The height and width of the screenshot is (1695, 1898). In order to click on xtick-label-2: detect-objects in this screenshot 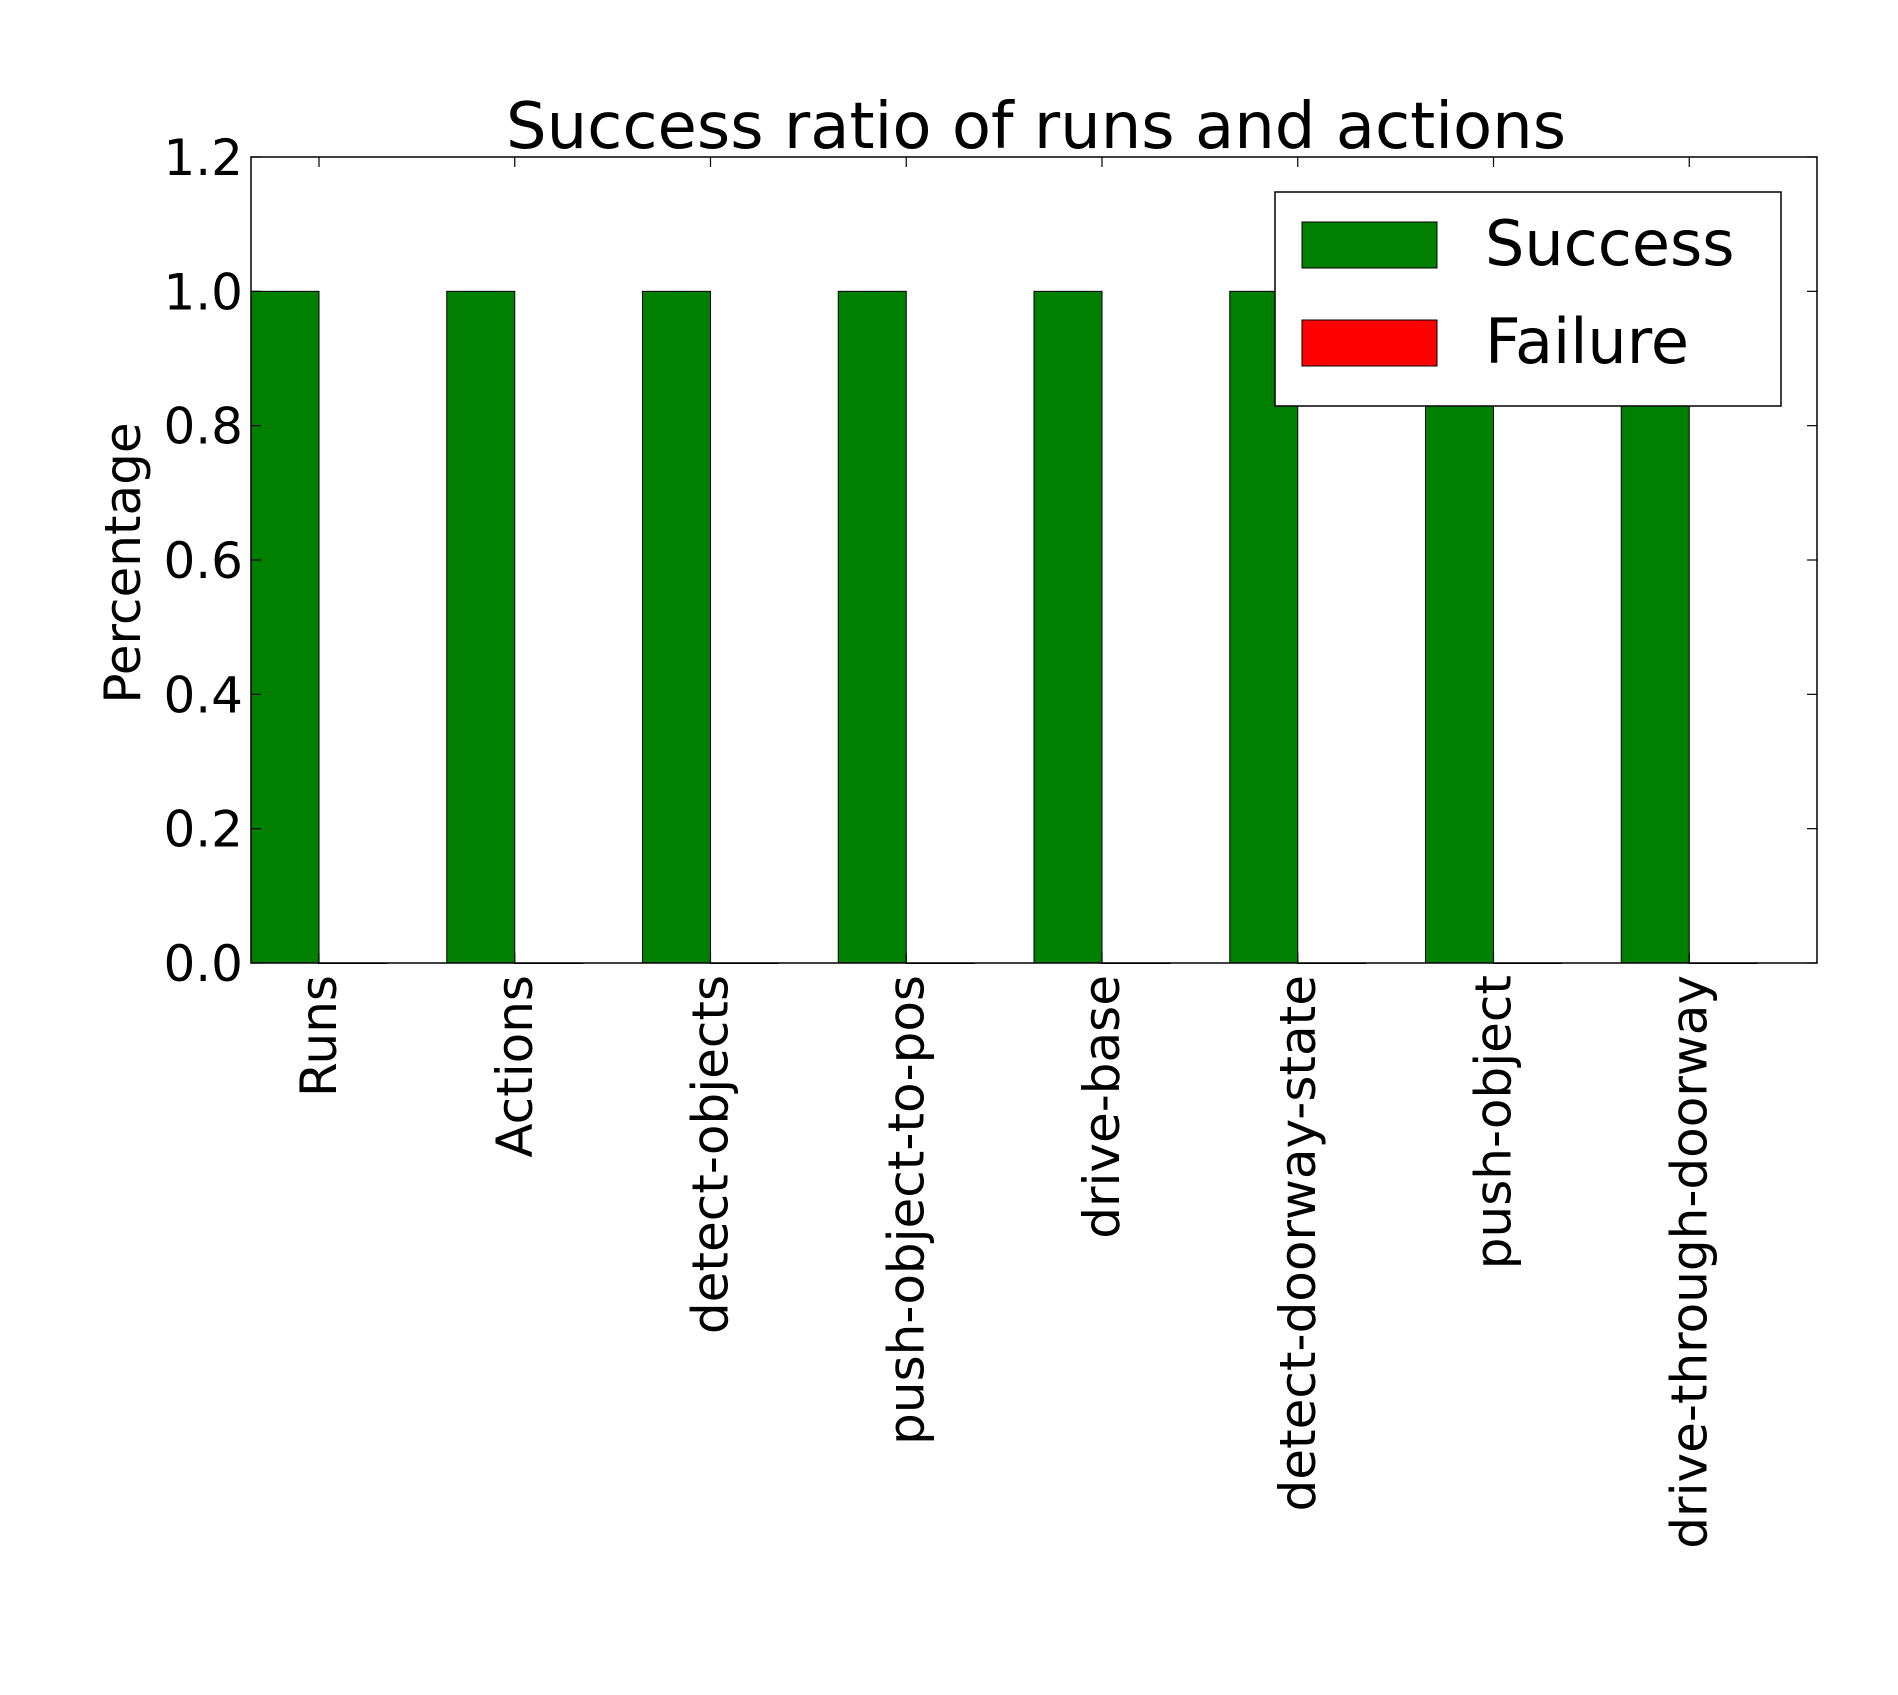, I will do `click(711, 1154)`.